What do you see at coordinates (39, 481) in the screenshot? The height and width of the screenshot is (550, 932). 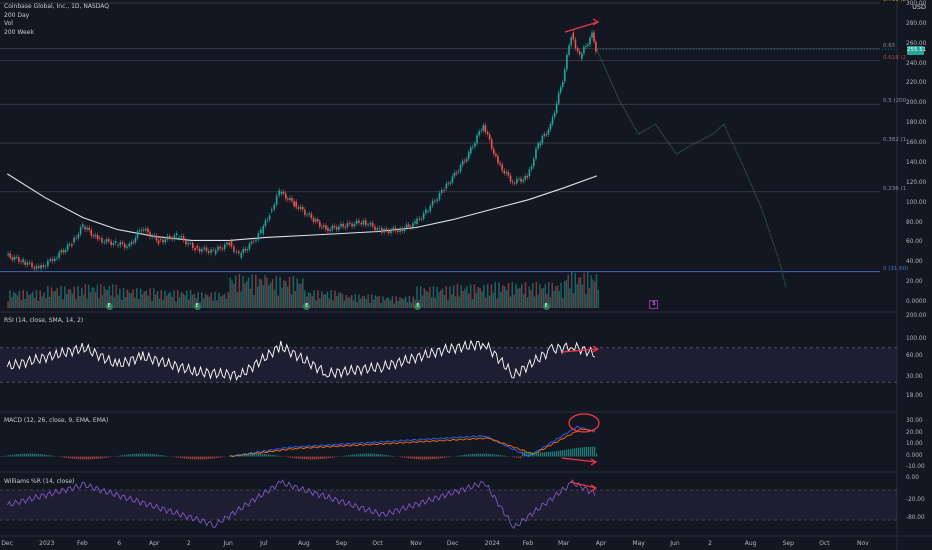 I see `williams-label: Williams %R (14, close)` at bounding box center [39, 481].